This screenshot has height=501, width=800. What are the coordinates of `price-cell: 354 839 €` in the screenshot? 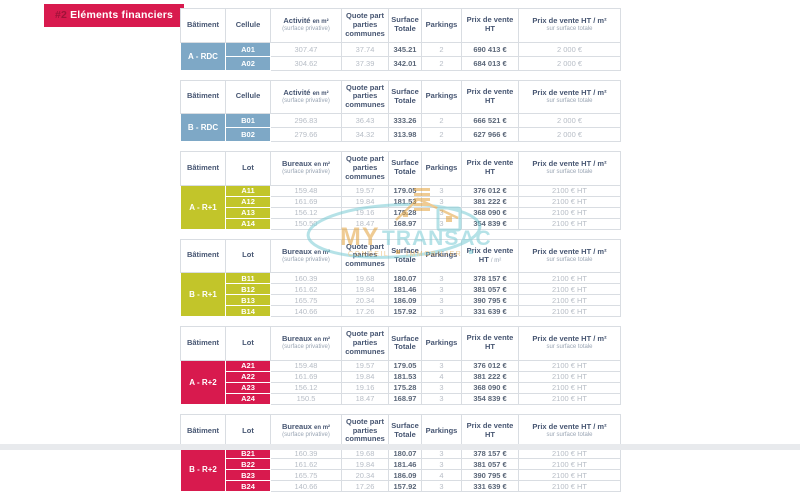 It's located at (490, 223).